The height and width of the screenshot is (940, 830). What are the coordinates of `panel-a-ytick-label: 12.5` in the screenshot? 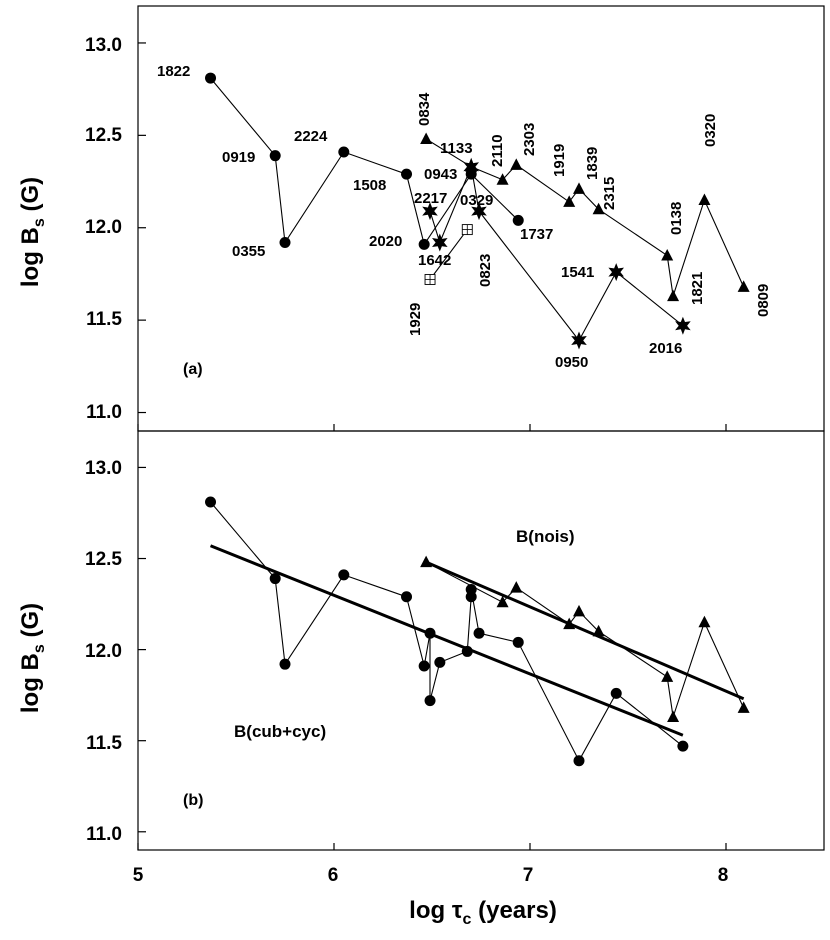 It's located at (103, 135).